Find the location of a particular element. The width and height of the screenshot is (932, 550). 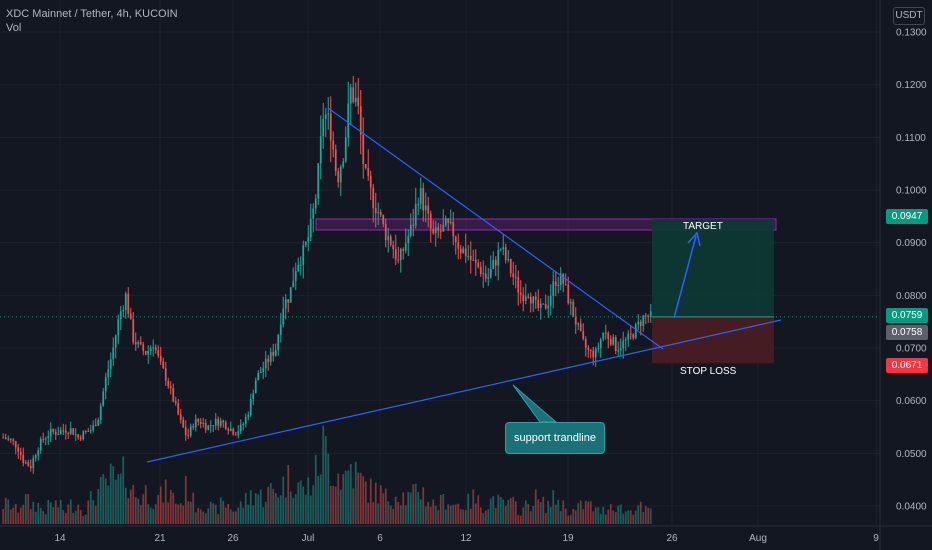

support-trendline-callout: support trandline is located at coordinates (555, 438).